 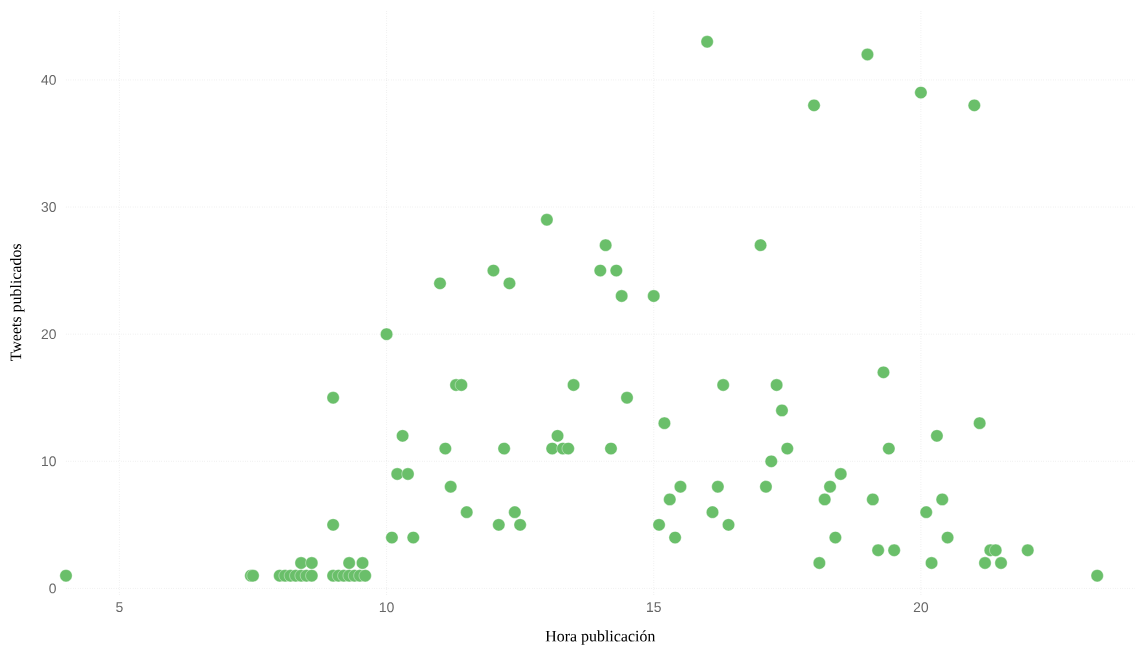 I want to click on x-axis-title: Hora publicación, so click(x=600, y=637).